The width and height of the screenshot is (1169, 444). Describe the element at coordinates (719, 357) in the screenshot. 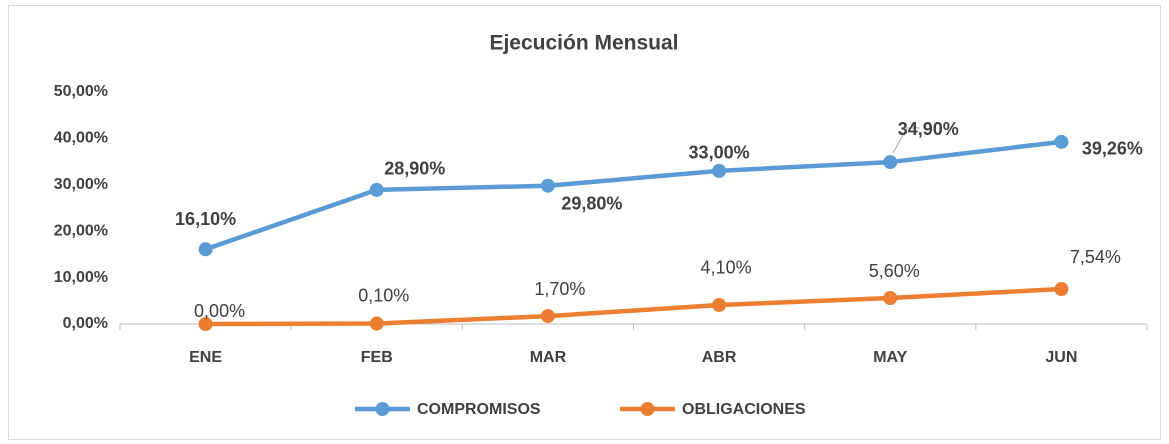

I see `x-tick-label: ABR` at that location.